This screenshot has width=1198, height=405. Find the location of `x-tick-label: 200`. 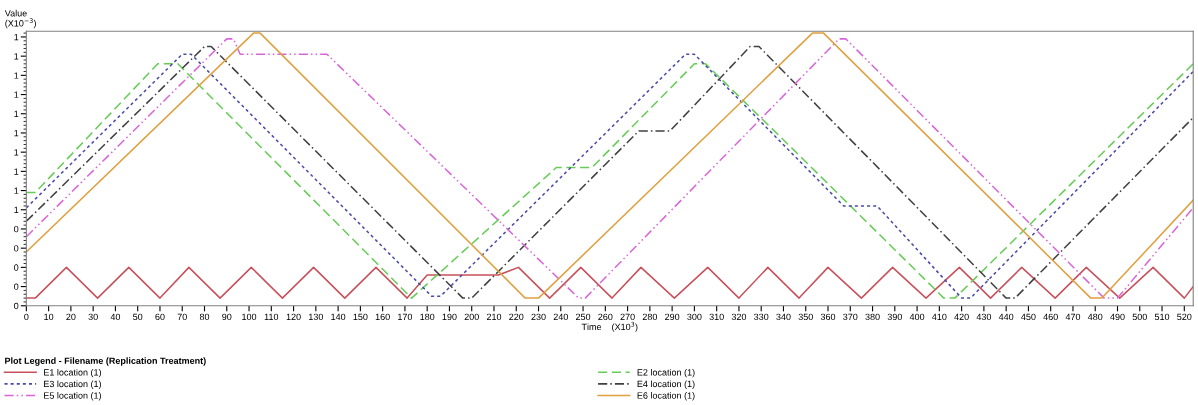

x-tick-label: 200 is located at coordinates (471, 317).